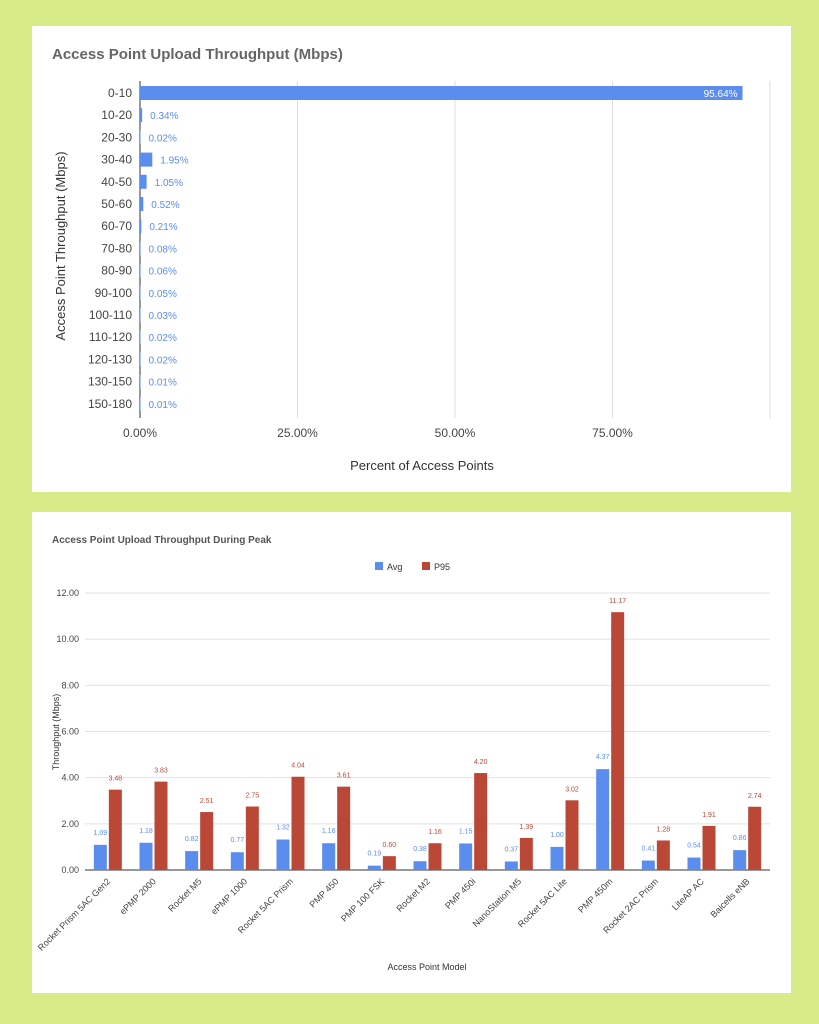  What do you see at coordinates (164, 116) in the screenshot?
I see `data-label: 0.34%` at bounding box center [164, 116].